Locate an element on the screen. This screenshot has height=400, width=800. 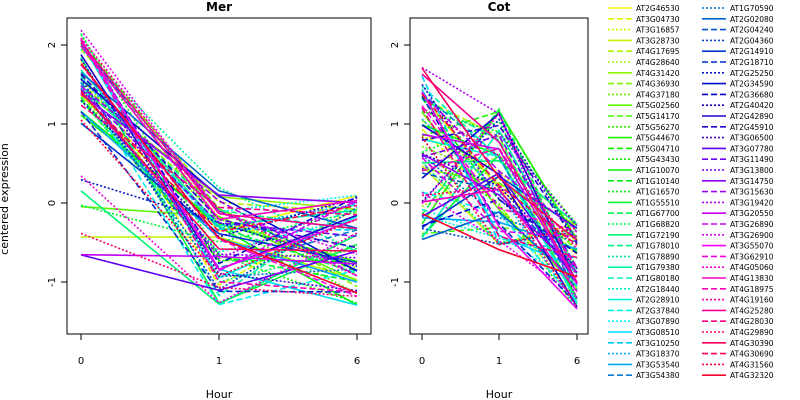
legend-label: AT1G79380 is located at coordinates (658, 267).